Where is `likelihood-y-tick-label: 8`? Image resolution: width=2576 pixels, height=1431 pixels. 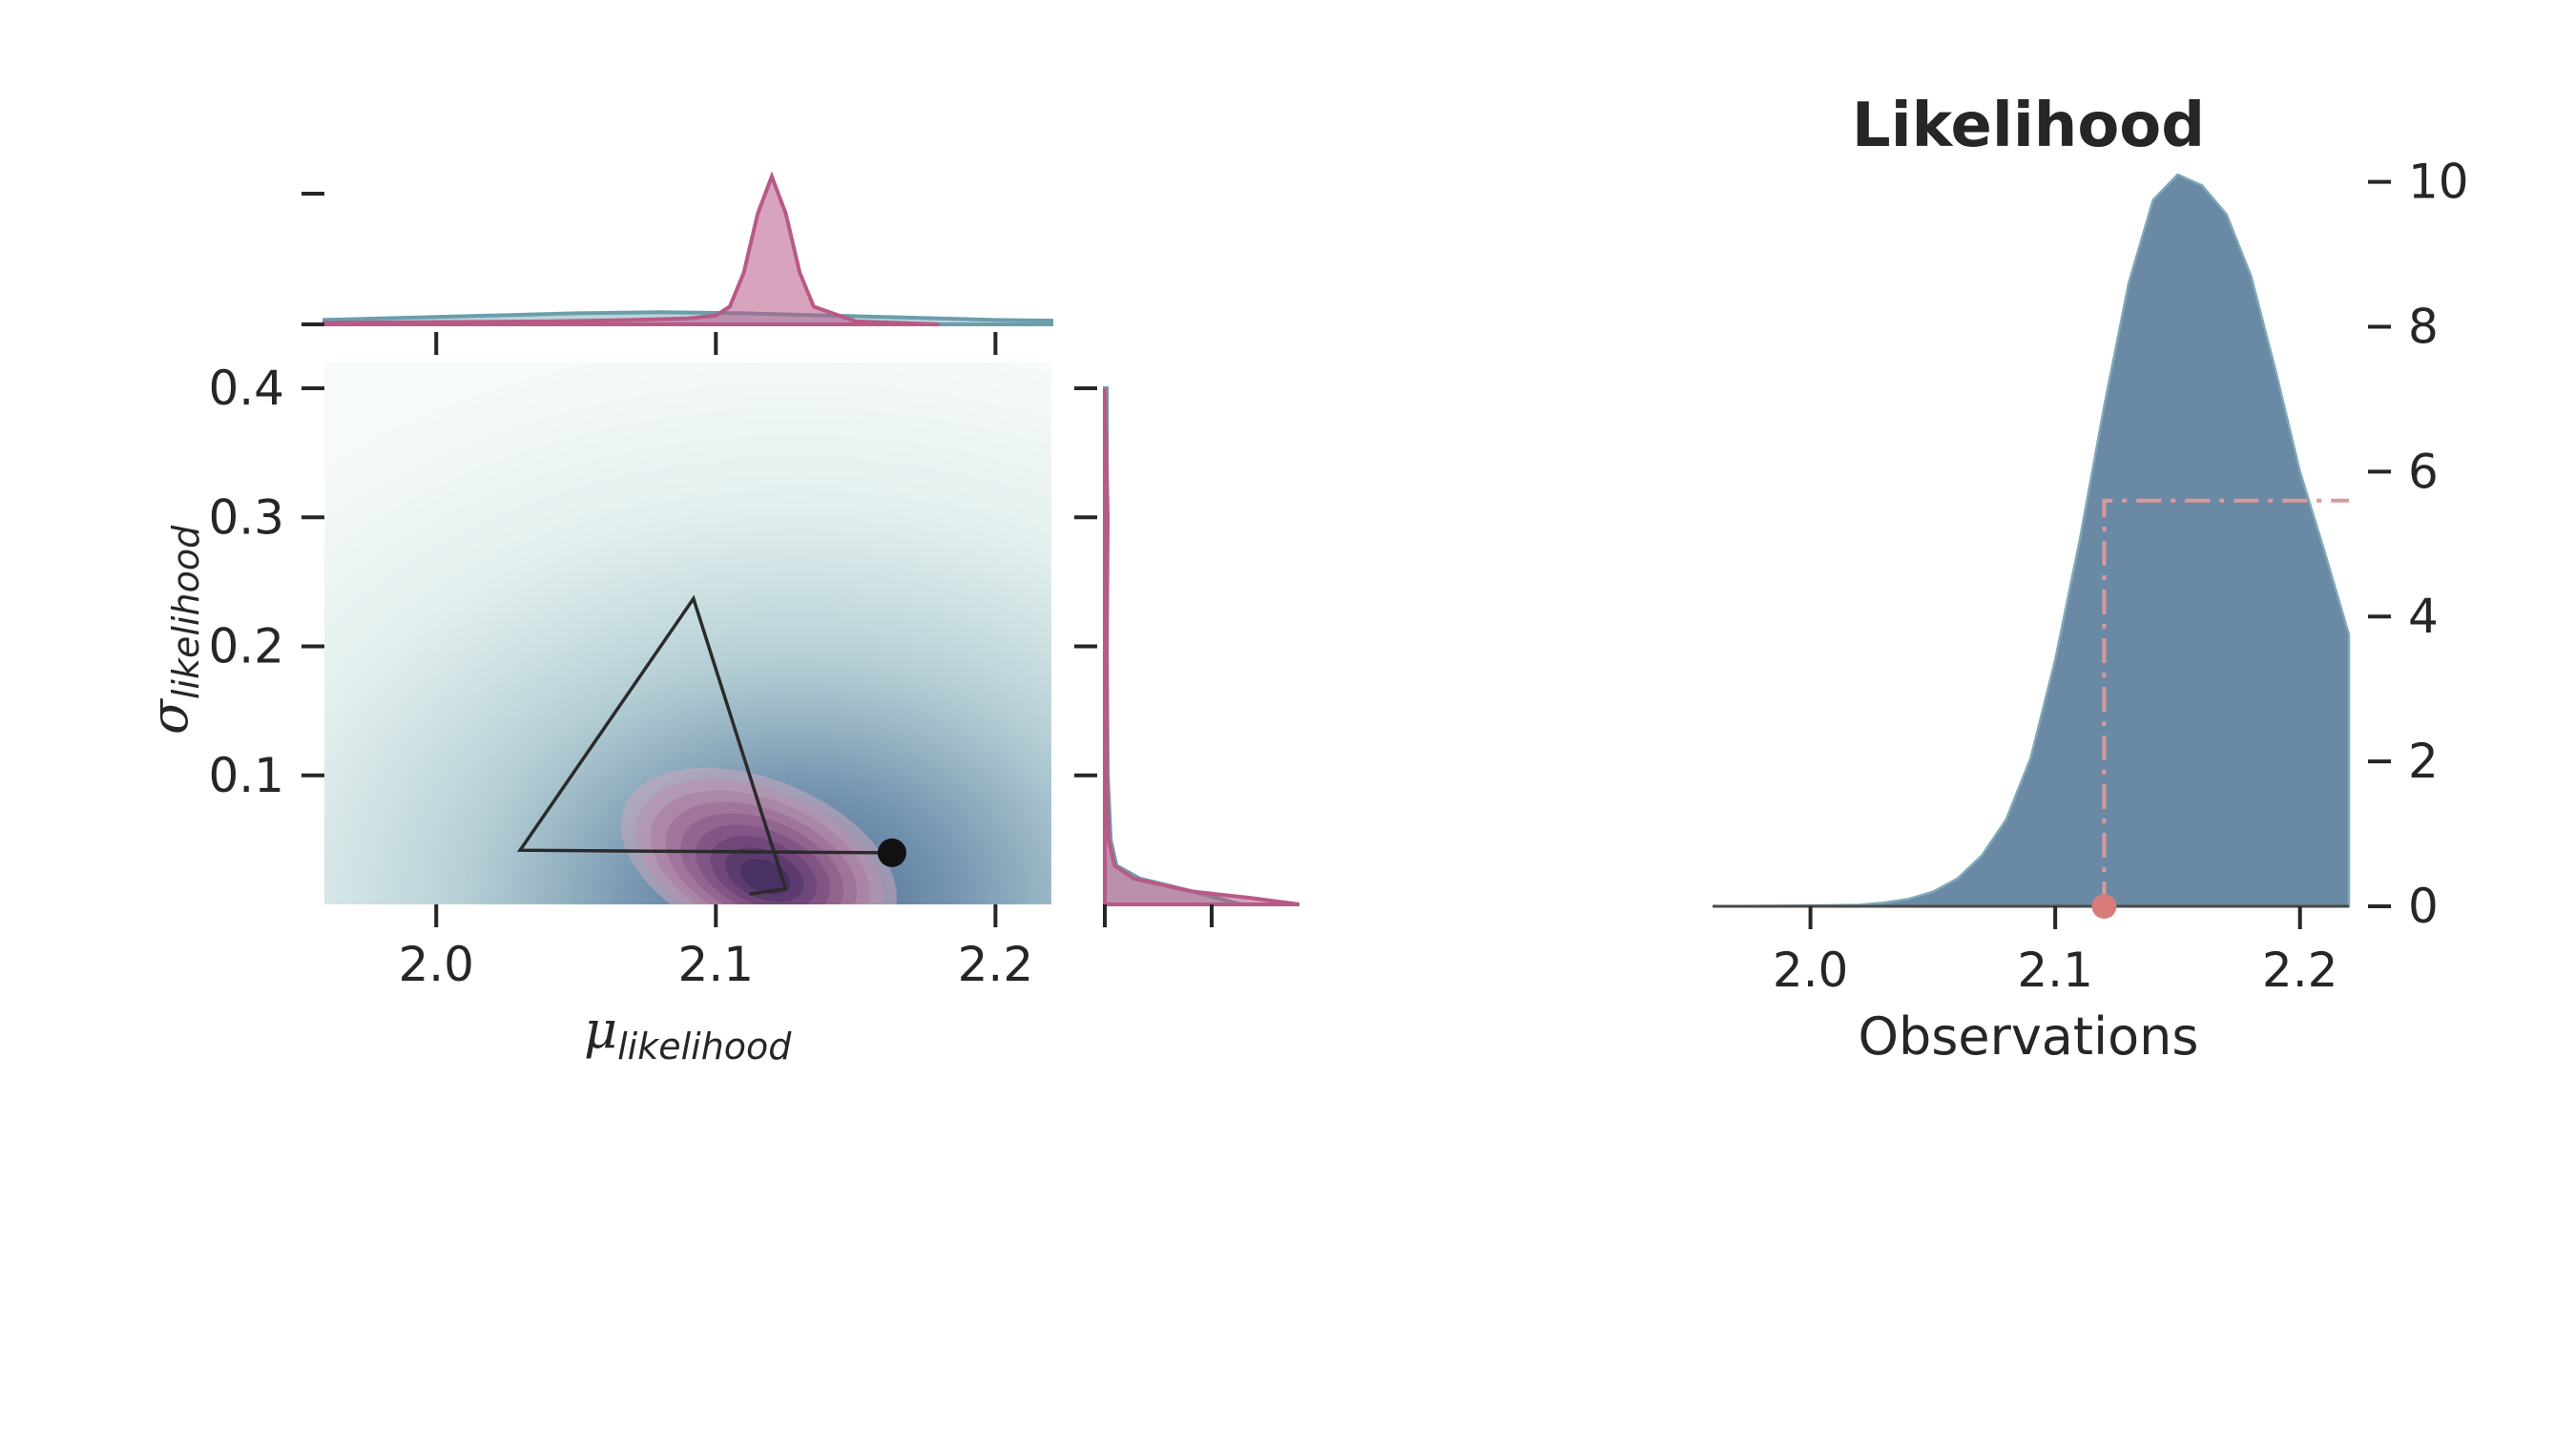
likelihood-y-tick-label: 8 is located at coordinates (2423, 326).